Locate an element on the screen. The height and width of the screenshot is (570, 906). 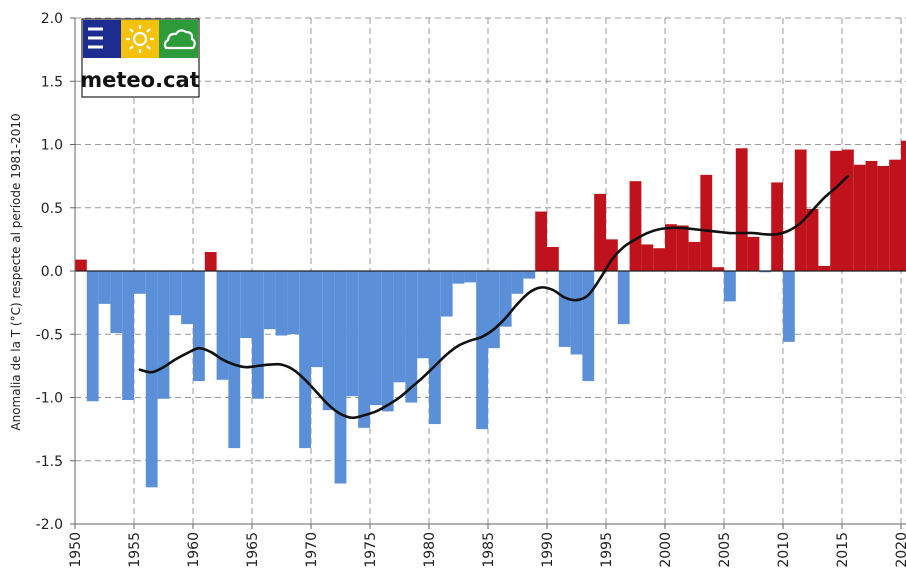
y-tick-label: 0.5 is located at coordinates (52, 209).